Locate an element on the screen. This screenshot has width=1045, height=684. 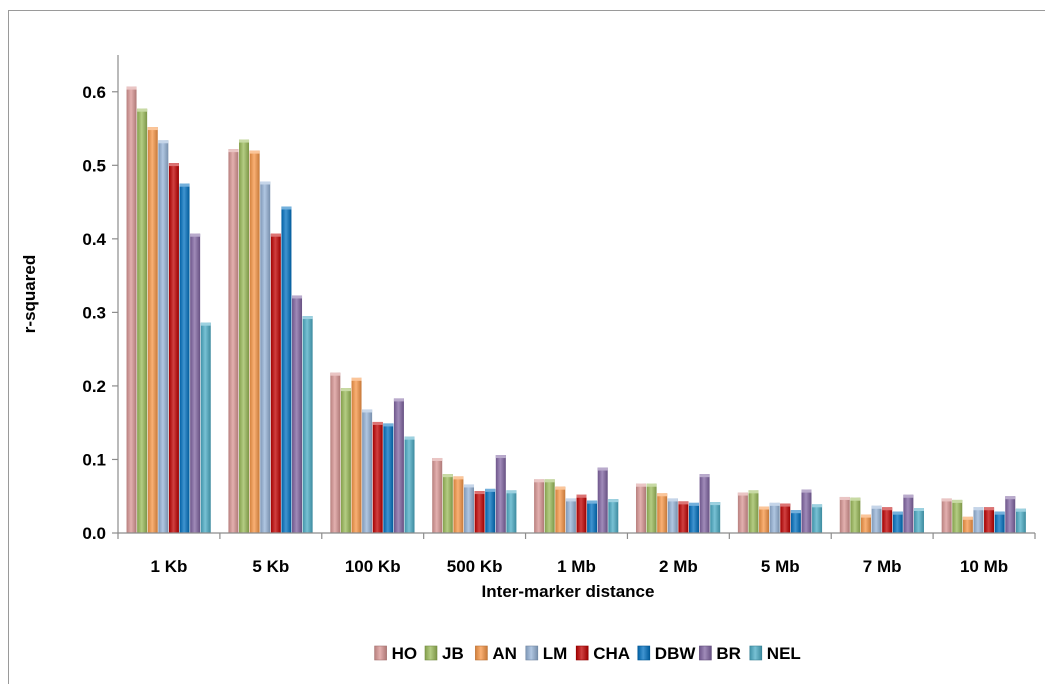
legend-swatch-ho is located at coordinates (380, 653).